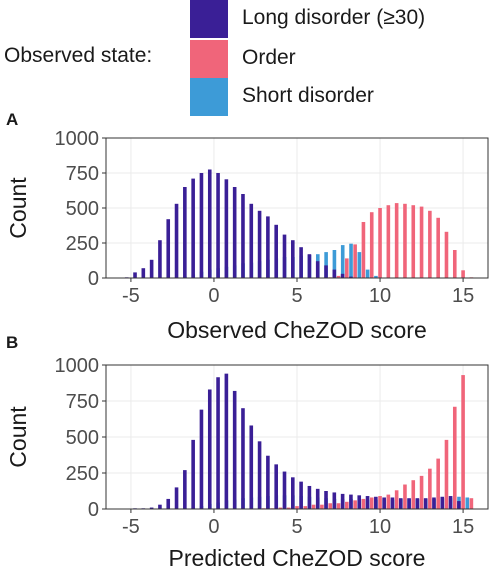 The width and height of the screenshot is (498, 576). I want to click on legend-label-long-disorder: Long disorder (≥30), so click(334, 17).